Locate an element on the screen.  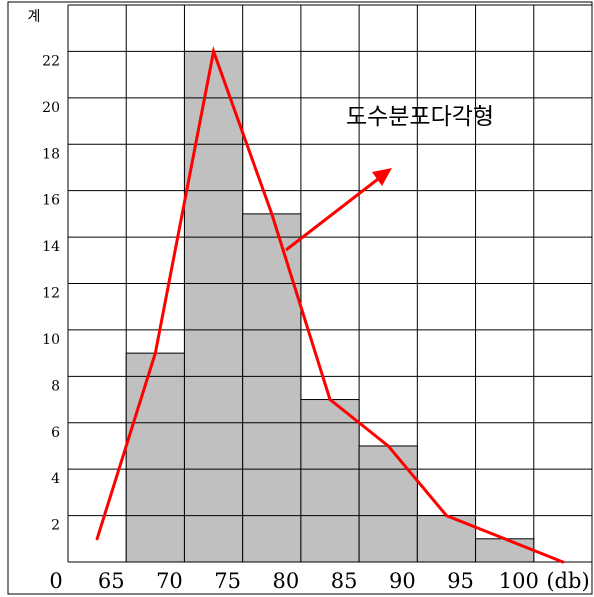
y-tick-label: 12 is located at coordinates (51, 294).